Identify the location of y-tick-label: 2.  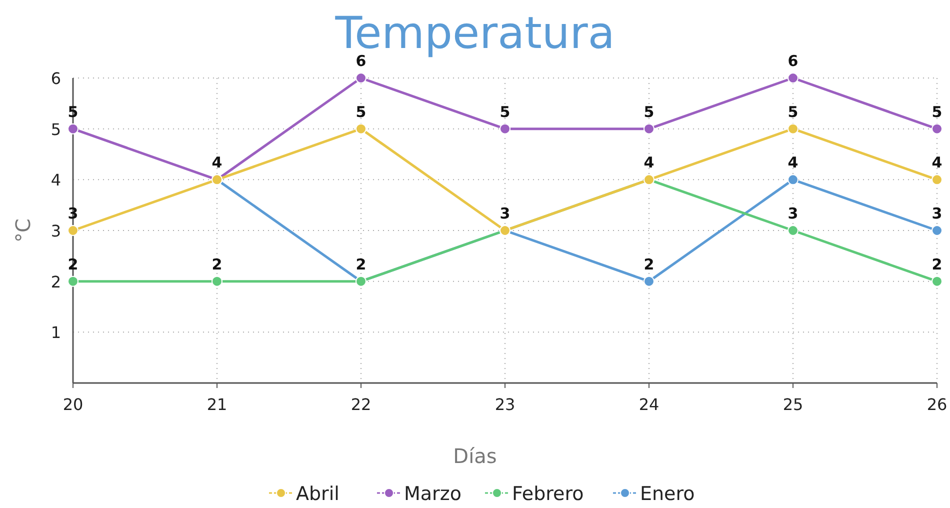
(55, 282).